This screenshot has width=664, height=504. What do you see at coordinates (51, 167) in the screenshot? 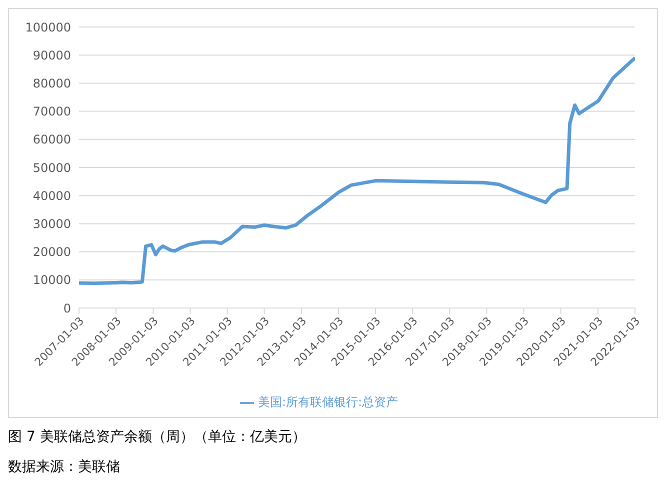
I see `y-tick-label: 50000` at bounding box center [51, 167].